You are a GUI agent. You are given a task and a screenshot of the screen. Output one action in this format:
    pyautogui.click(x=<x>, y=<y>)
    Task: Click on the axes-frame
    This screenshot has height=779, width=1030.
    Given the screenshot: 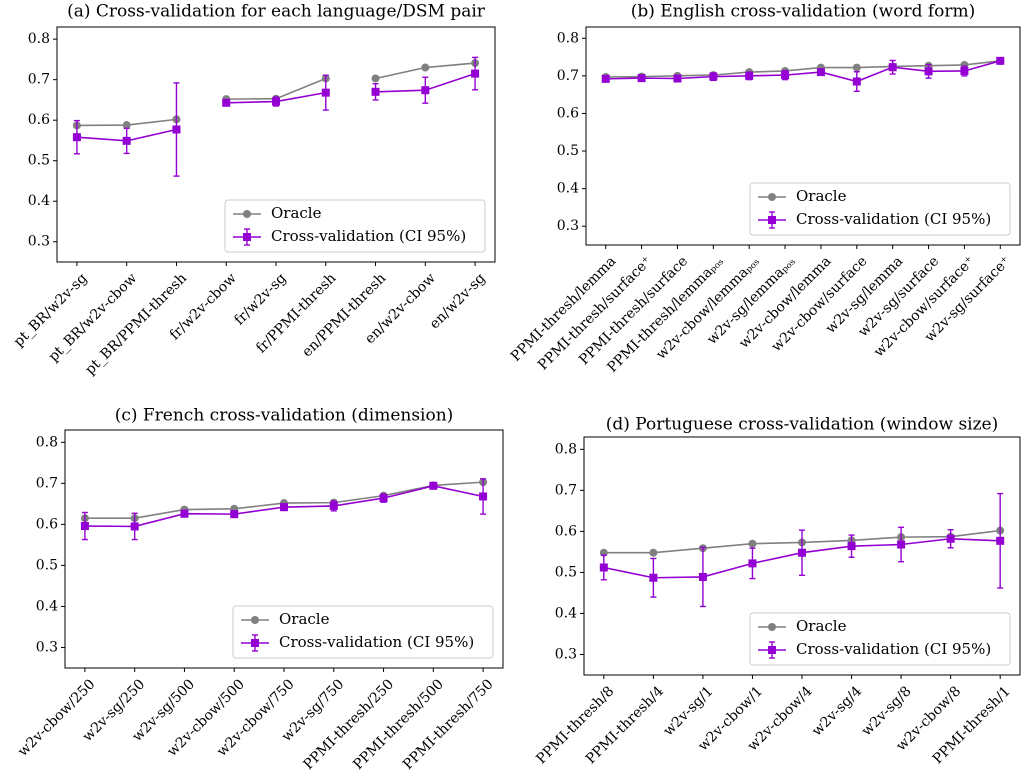 What is the action you would take?
    pyautogui.click(x=803, y=136)
    